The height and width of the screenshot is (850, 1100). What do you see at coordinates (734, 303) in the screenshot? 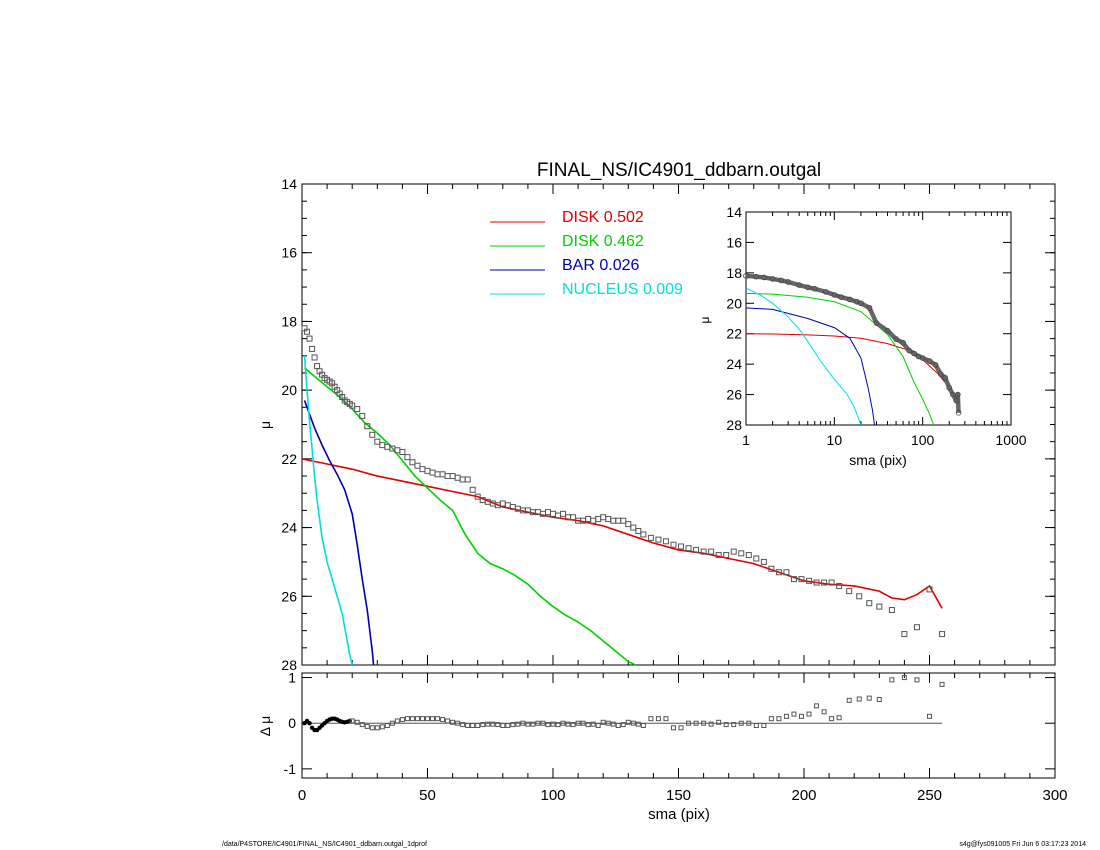
I see `inset-y-tick-label: 20` at bounding box center [734, 303].